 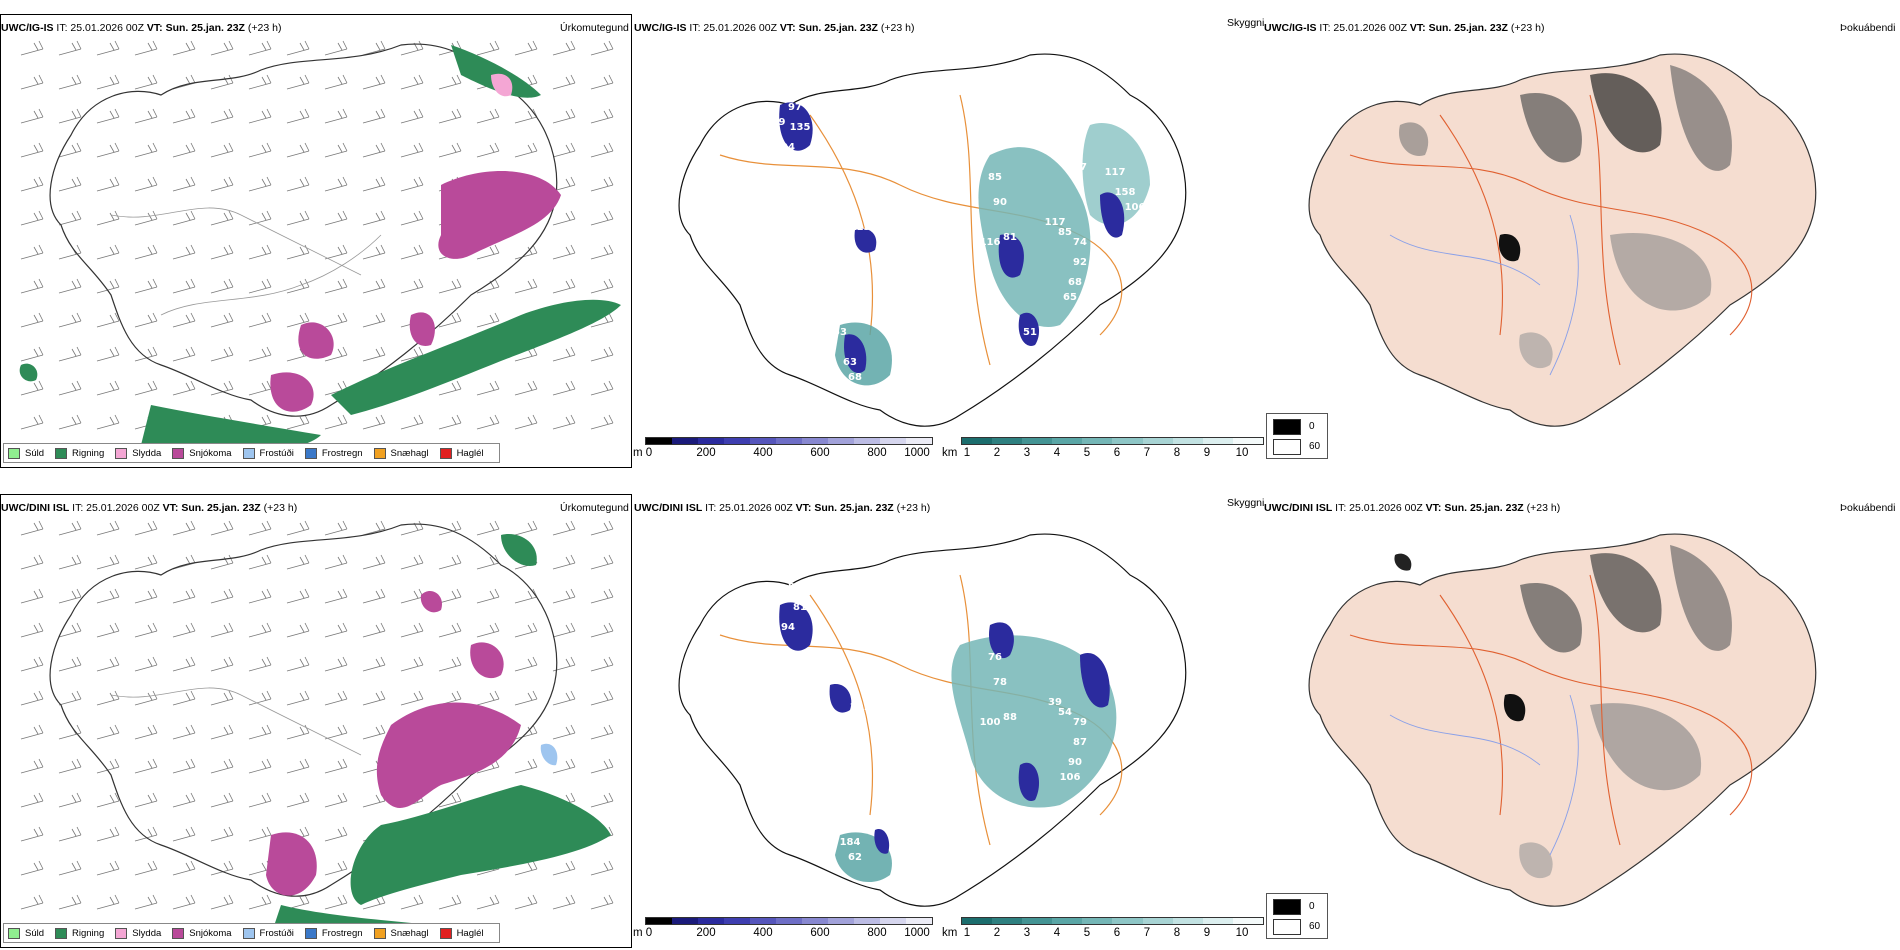 What do you see at coordinates (783, 931) in the screenshot?
I see `ceiling-colorbar: m 0 200 400 600 800 1000` at bounding box center [783, 931].